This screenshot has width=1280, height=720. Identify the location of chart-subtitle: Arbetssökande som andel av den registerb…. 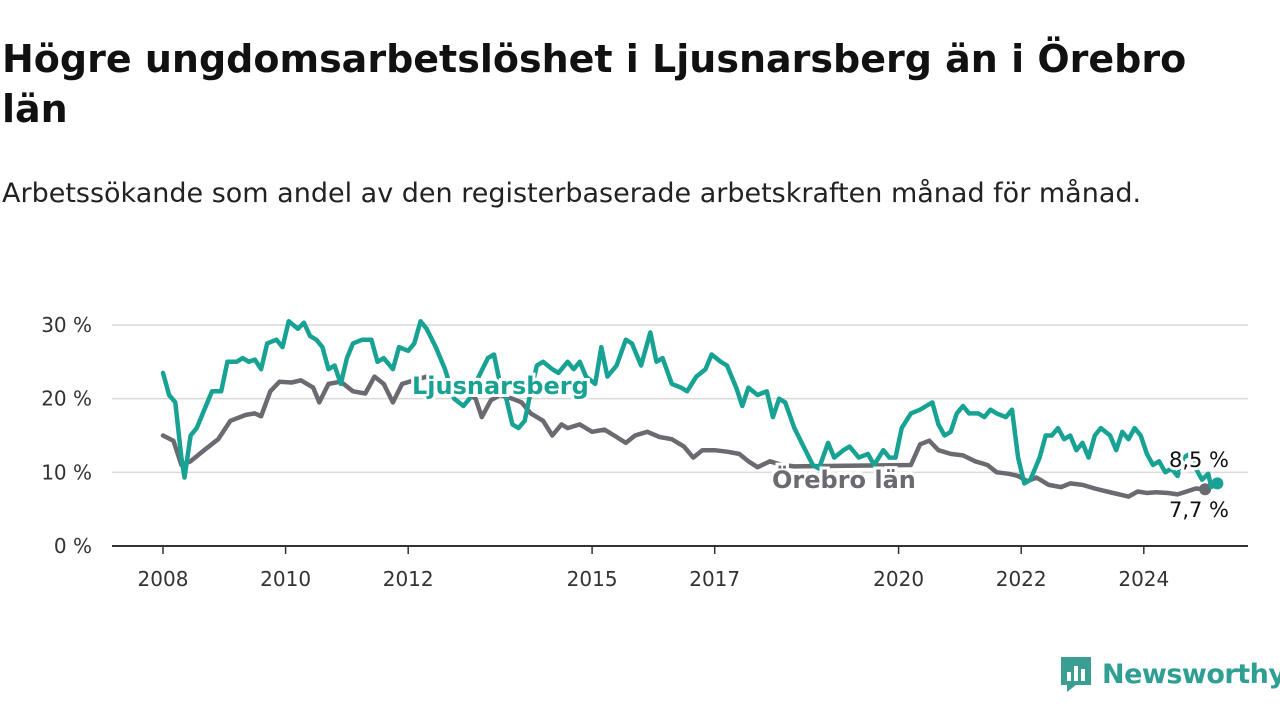
(572, 193).